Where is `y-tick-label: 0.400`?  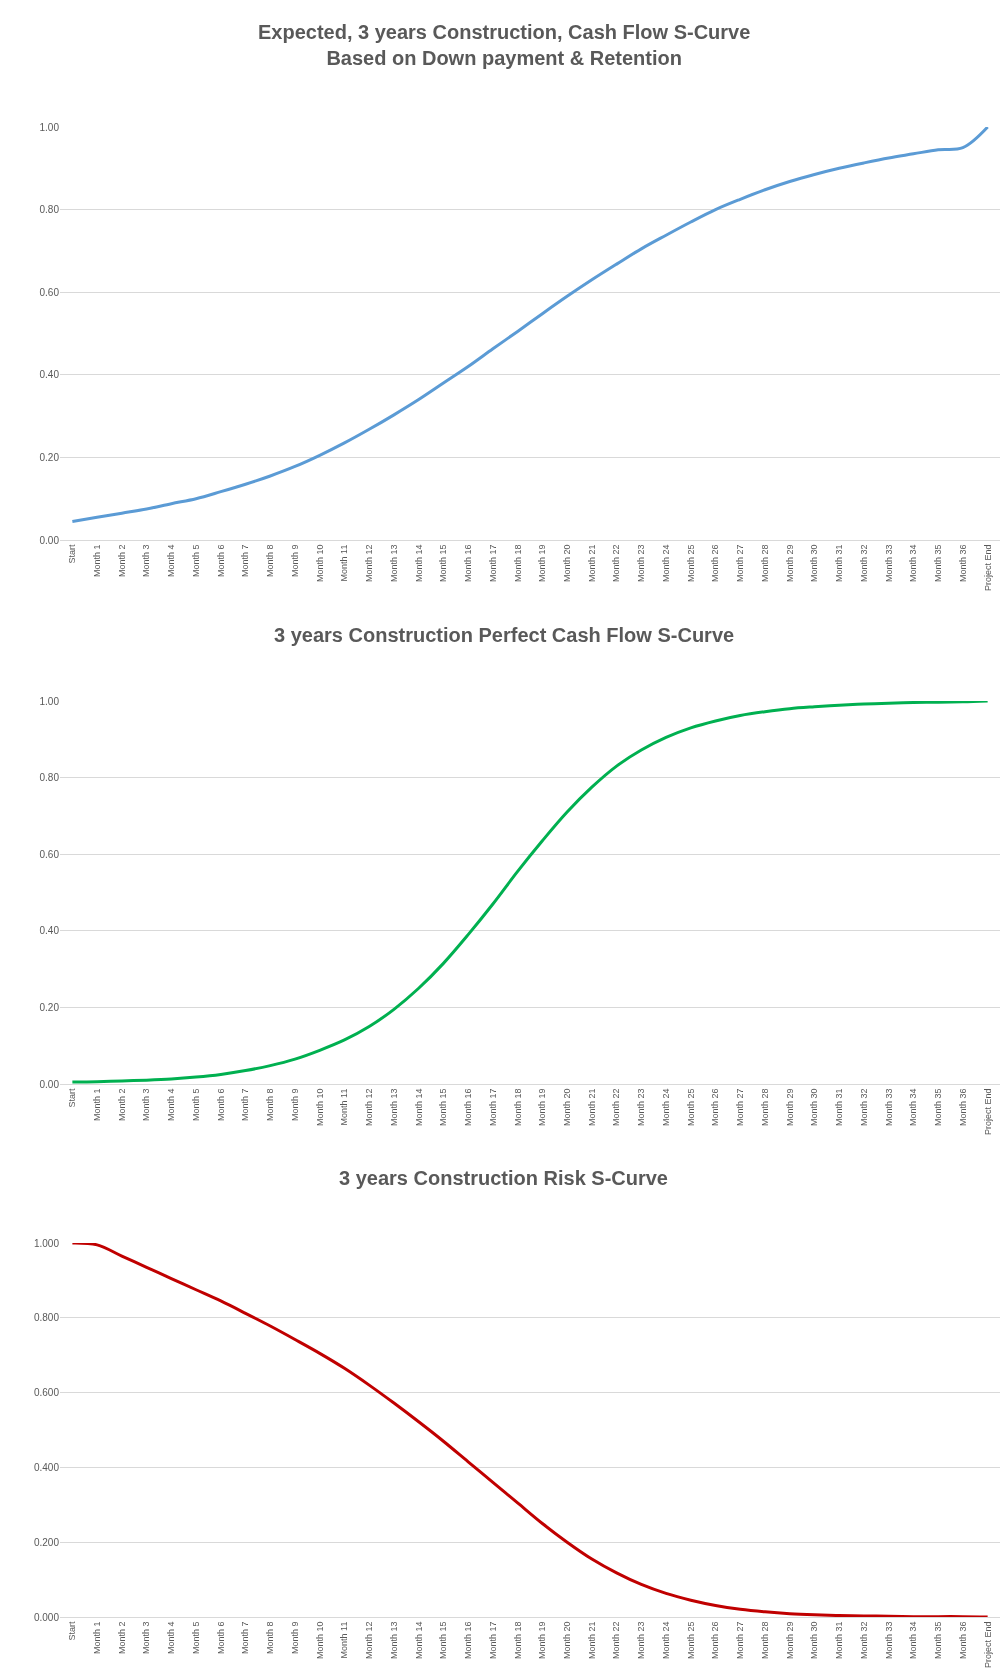
y-tick-label: 0.400 is located at coordinates (46, 1467).